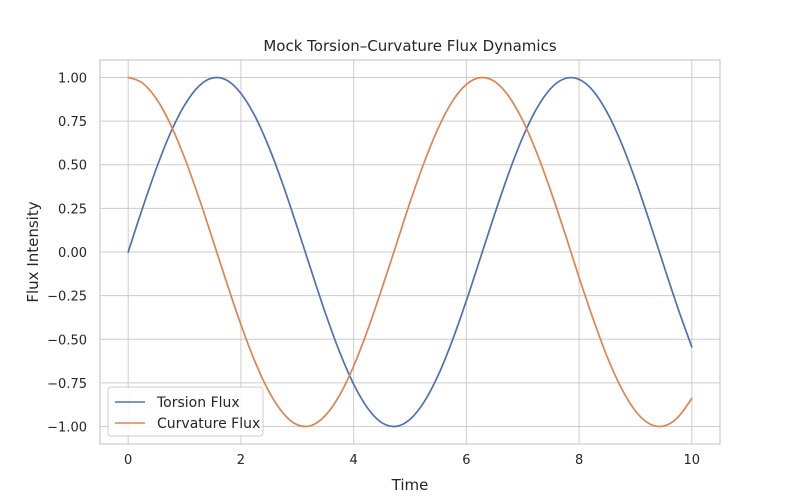 The image size is (800, 500). I want to click on y-tick-label: −1.00, so click(67, 428).